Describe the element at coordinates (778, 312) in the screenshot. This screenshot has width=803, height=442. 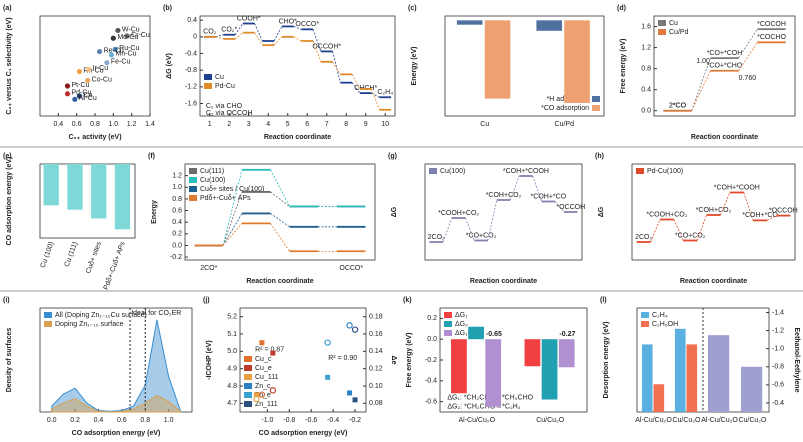
I see `y2-tick-label: -1.4` at that location.